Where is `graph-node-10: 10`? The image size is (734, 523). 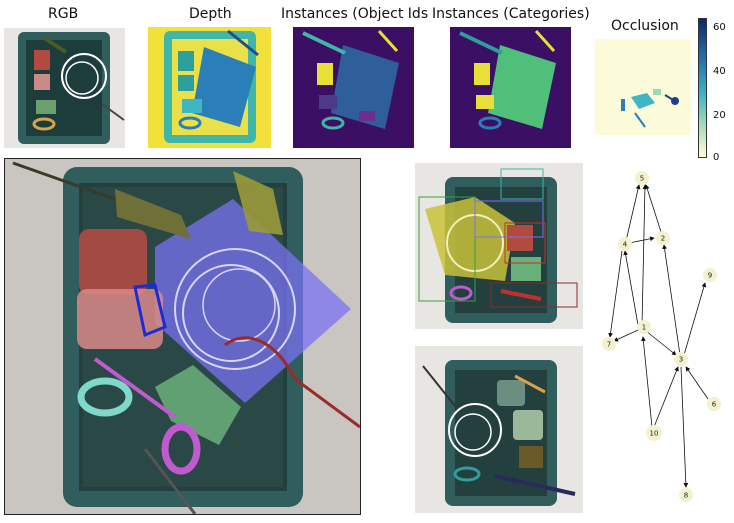
graph-node-10: 10 is located at coordinates (654, 433).